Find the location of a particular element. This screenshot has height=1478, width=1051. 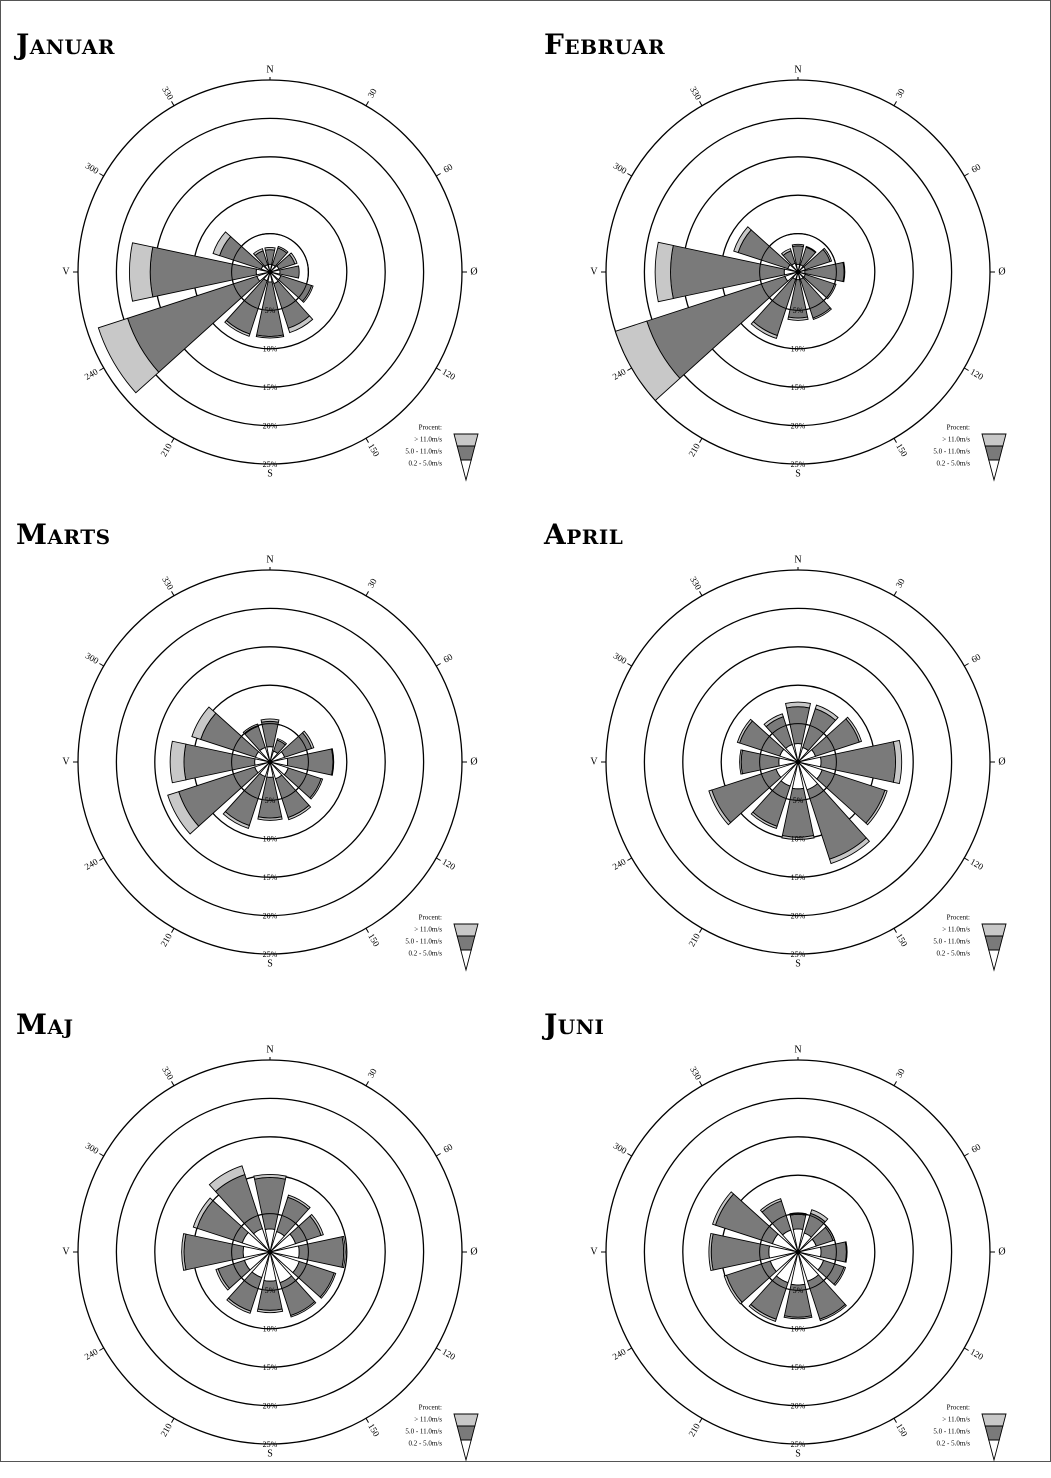

ring-labels: 5% 10% 15% 20% 25% is located at coordinates (798, 1367).